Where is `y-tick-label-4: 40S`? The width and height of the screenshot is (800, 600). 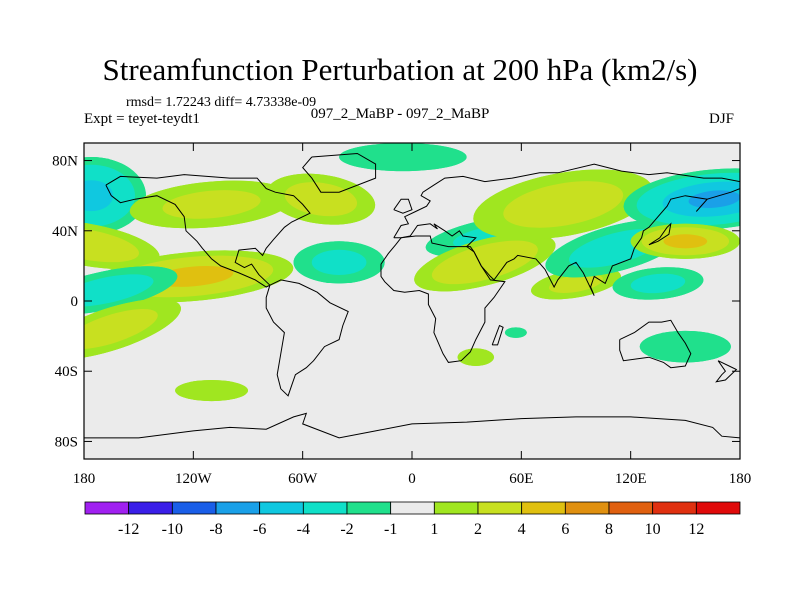 y-tick-label-4: 40S is located at coordinates (66, 372).